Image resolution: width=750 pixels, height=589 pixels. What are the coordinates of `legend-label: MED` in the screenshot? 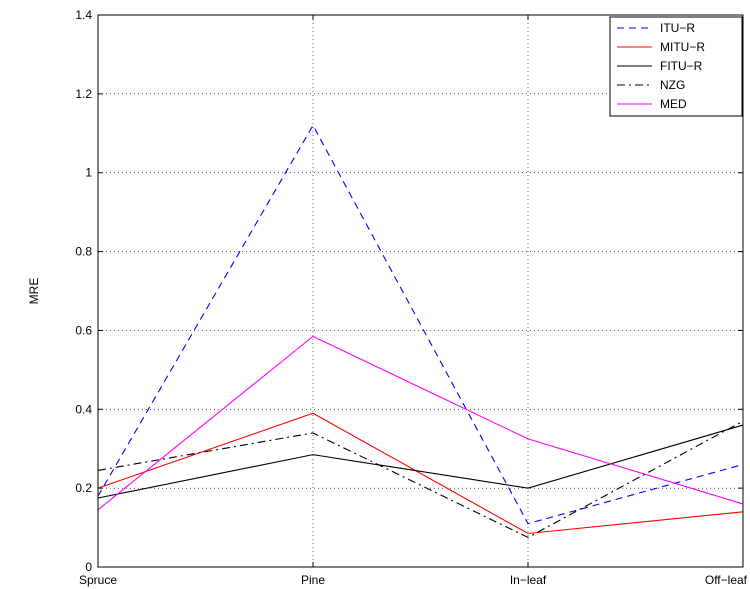 It's located at (673, 104).